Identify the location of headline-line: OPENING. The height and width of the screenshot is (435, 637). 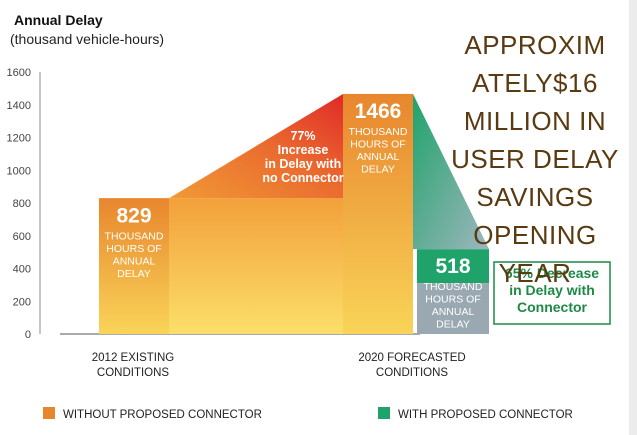
(535, 235).